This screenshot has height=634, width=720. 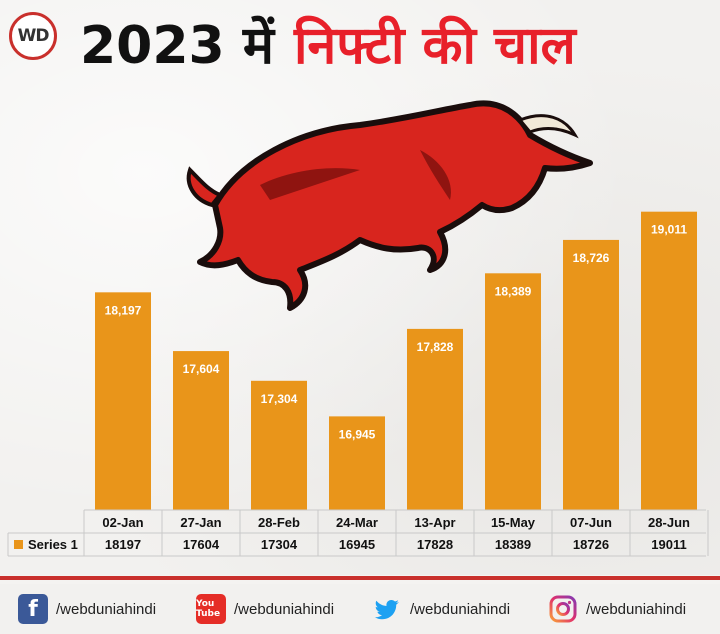 I want to click on table-value-24-Mar: 16945, so click(x=357, y=544).